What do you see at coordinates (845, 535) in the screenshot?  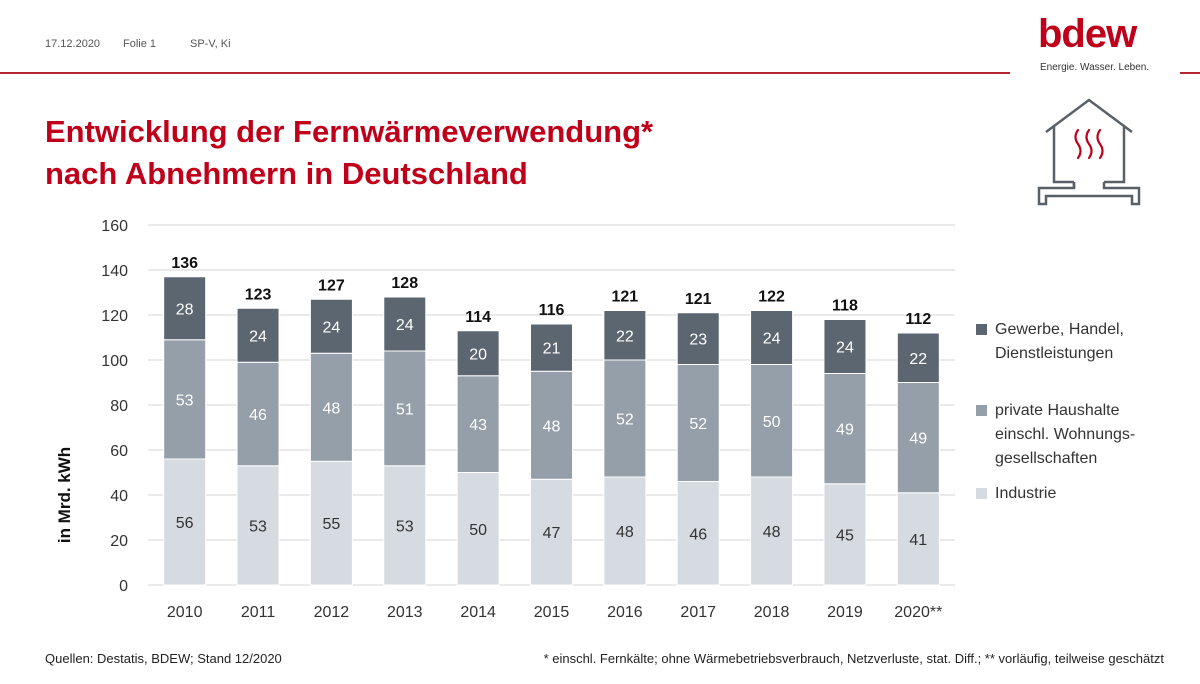 I see `bar-value-label: 45` at bounding box center [845, 535].